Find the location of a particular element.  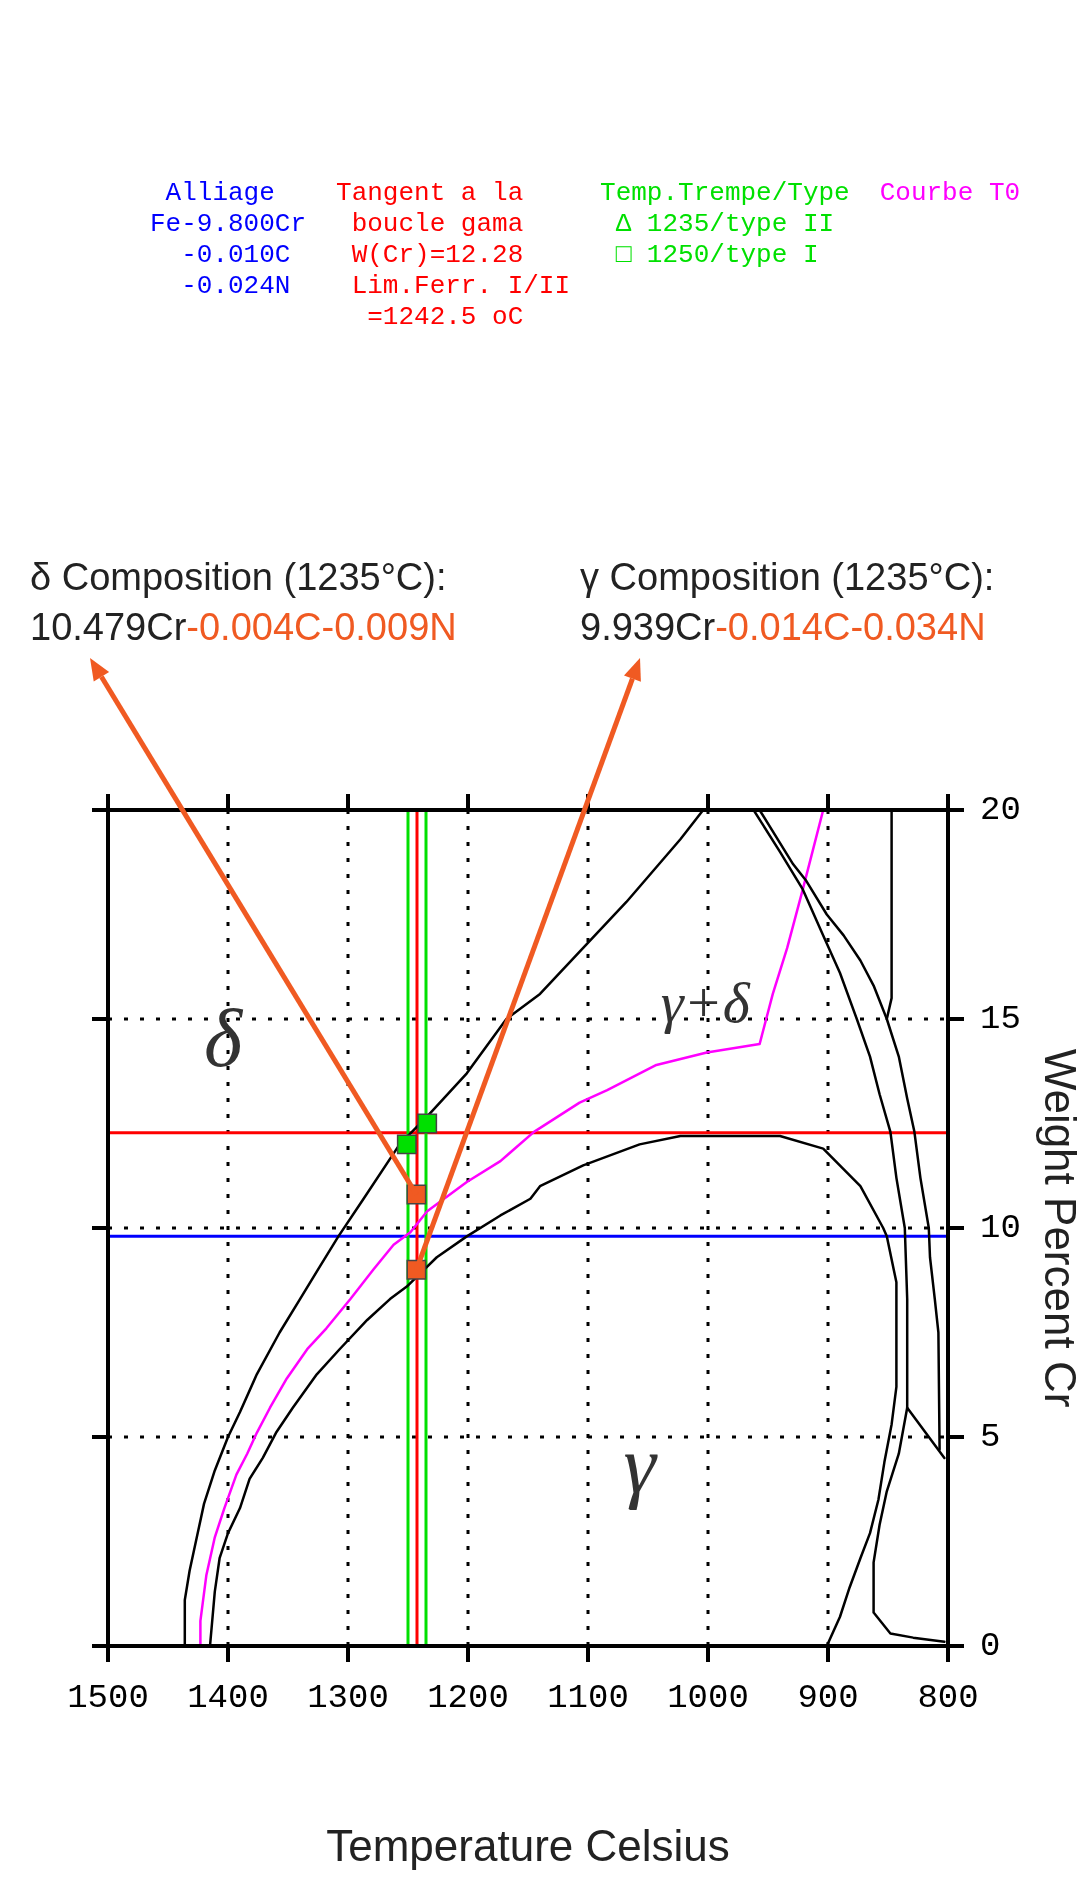

y-tick-label: 15 is located at coordinates (1000, 1019).